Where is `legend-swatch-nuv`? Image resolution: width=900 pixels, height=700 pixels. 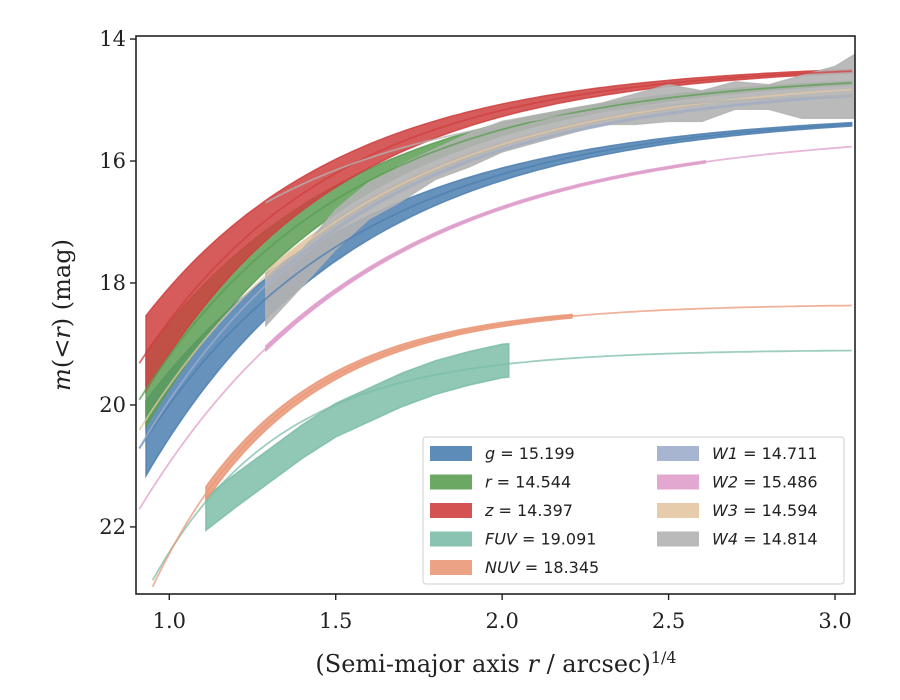
legend-swatch-nuv is located at coordinates (451, 567).